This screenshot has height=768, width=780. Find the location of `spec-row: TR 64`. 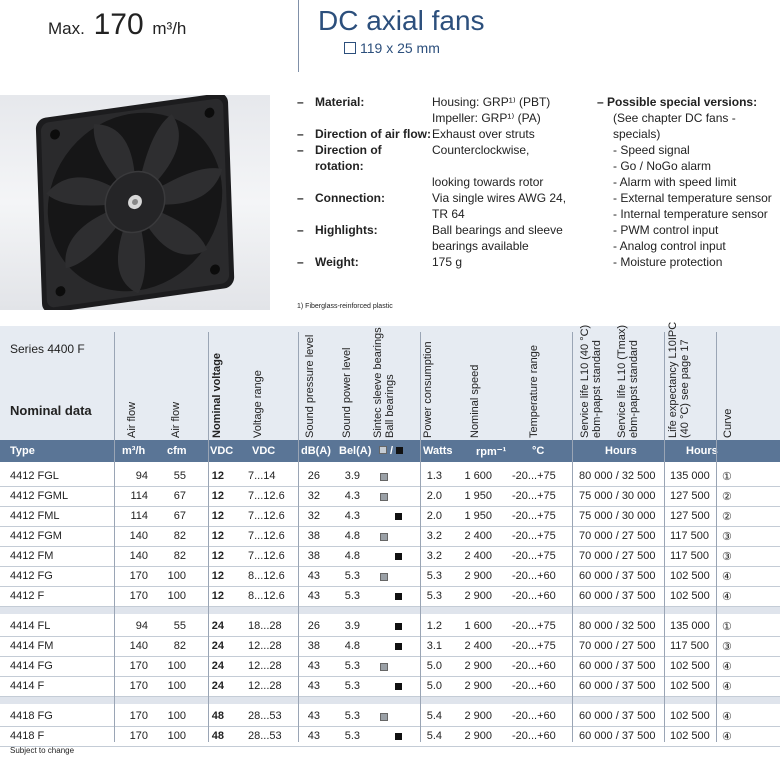

spec-row: TR 64 is located at coordinates (439, 214).